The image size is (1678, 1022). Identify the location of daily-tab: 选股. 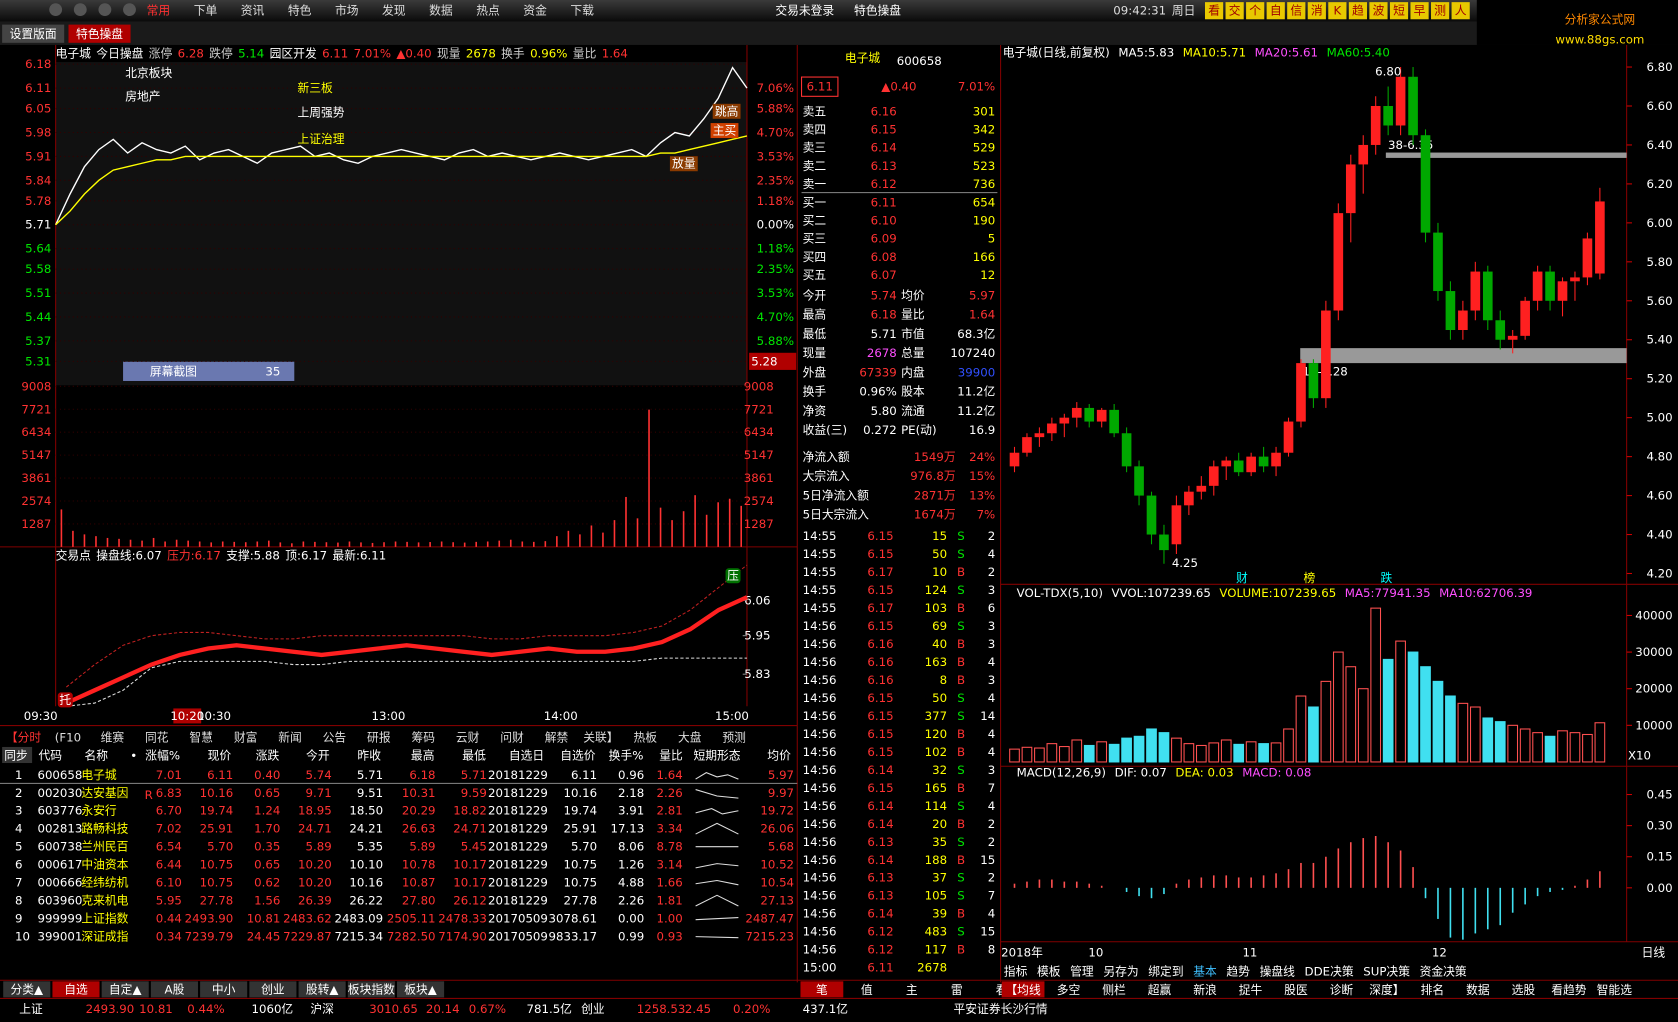
(1524, 990).